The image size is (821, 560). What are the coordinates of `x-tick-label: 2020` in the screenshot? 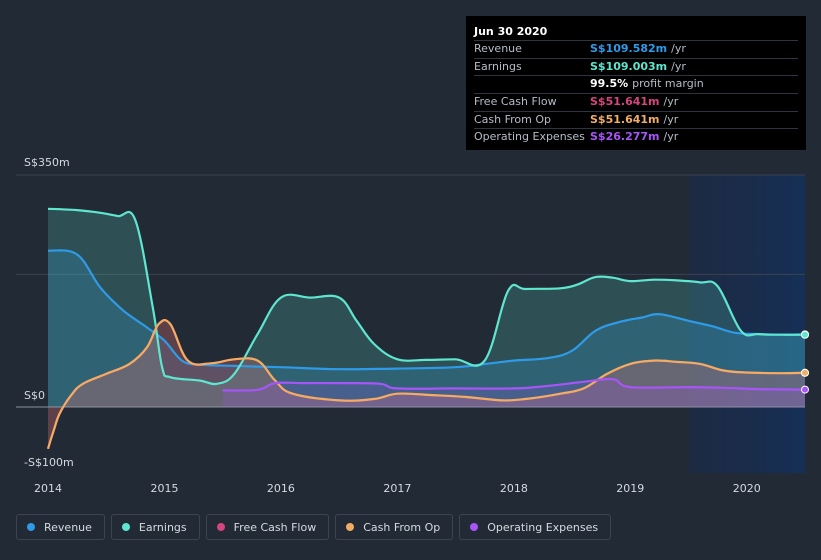 It's located at (747, 488).